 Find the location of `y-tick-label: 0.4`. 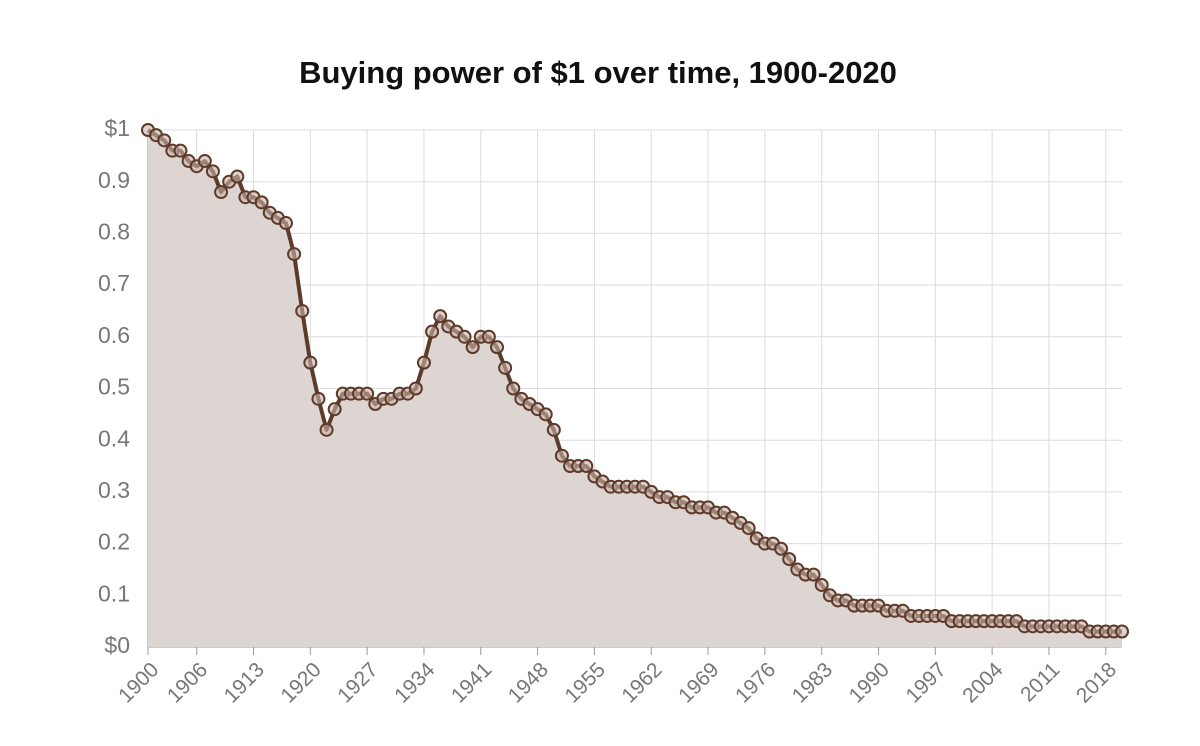

y-tick-label: 0.4 is located at coordinates (114, 438).